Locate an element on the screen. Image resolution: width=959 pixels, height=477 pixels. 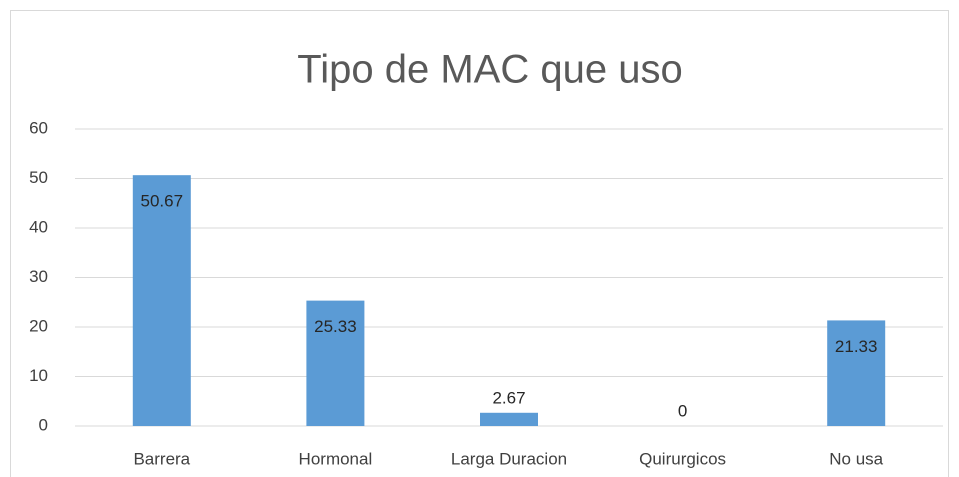
data-label: 21.33 is located at coordinates (856, 346).